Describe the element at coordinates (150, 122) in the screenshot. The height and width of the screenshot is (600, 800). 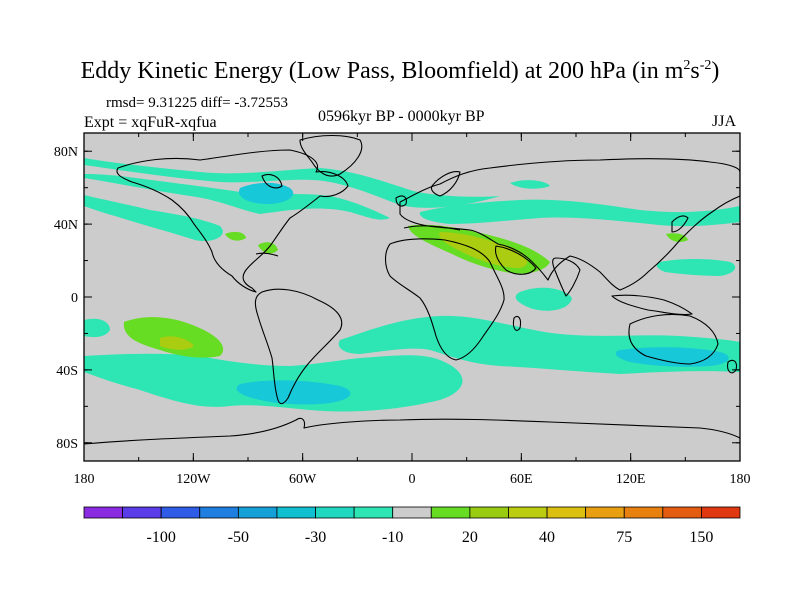
I see `experiment-label: Expt = xqFuR-xqfua` at that location.